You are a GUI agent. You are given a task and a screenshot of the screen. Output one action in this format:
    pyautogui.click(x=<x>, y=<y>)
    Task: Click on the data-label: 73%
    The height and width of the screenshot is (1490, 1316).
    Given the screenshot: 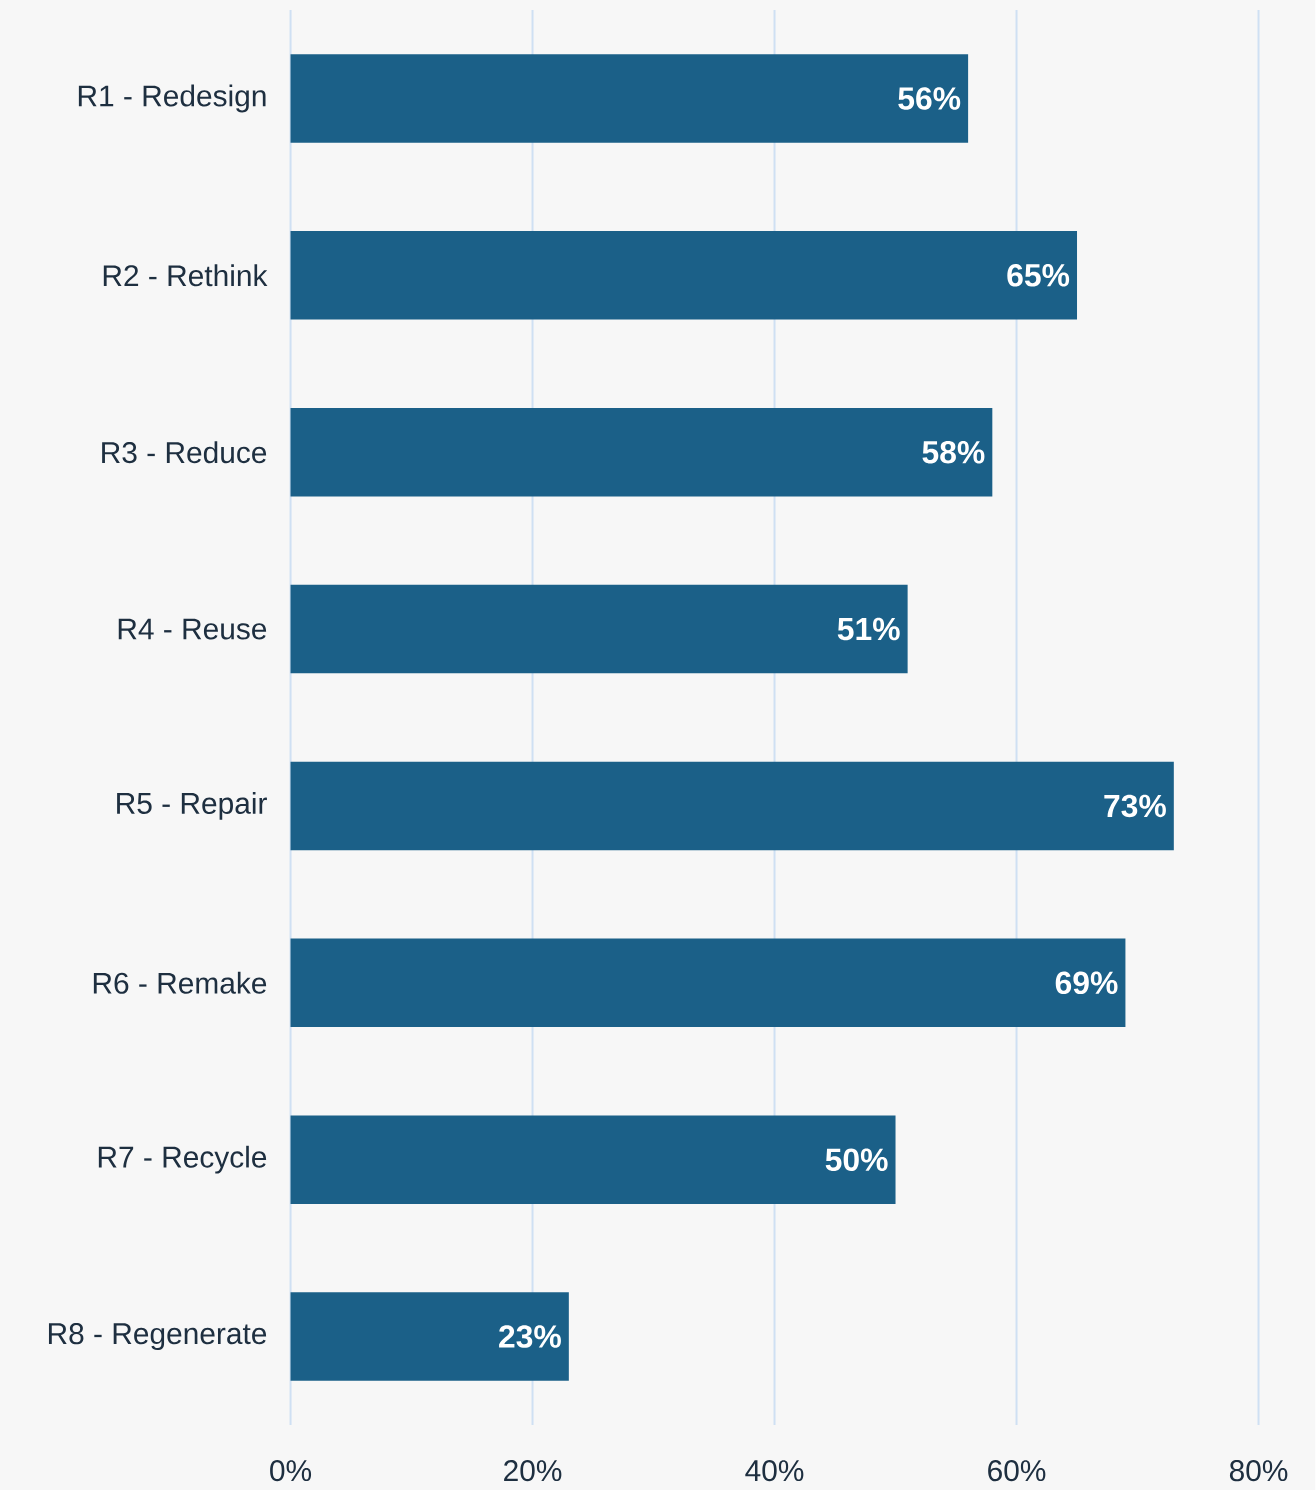 What is the action you would take?
    pyautogui.click(x=1135, y=806)
    